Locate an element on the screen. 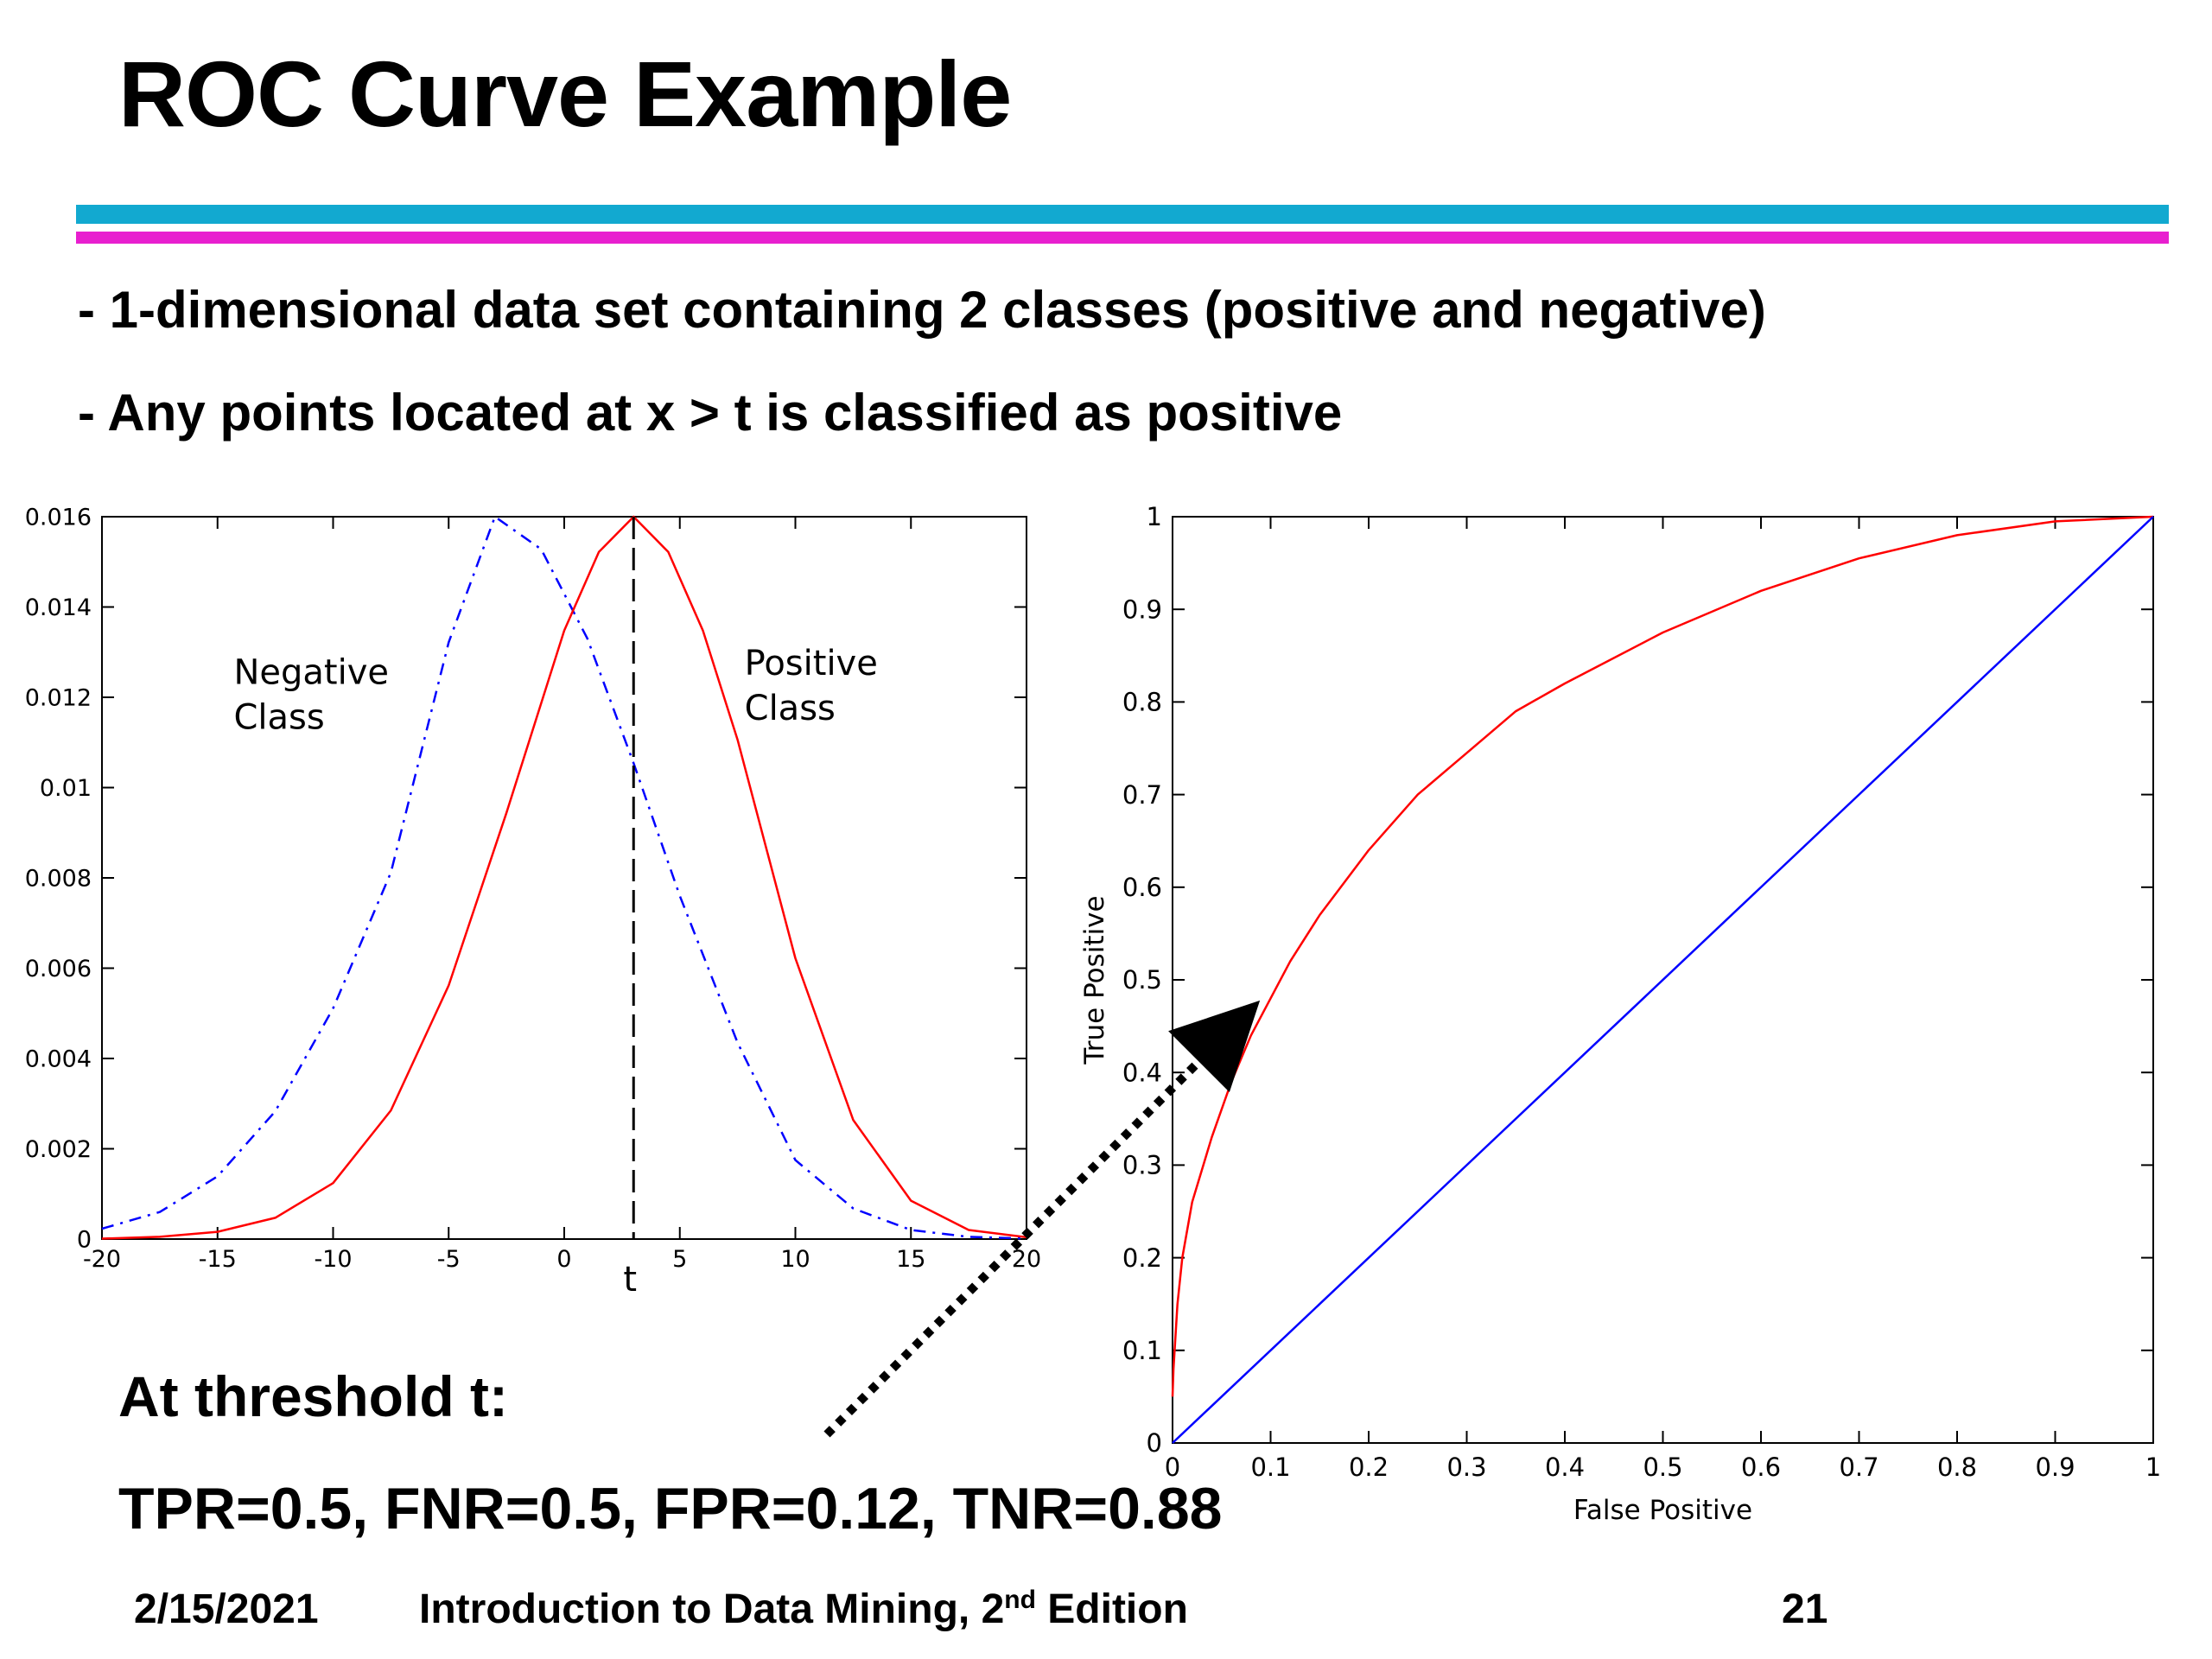  footer-book-title: Introduction to Data Mining, 2nd Edition is located at coordinates (803, 1609).